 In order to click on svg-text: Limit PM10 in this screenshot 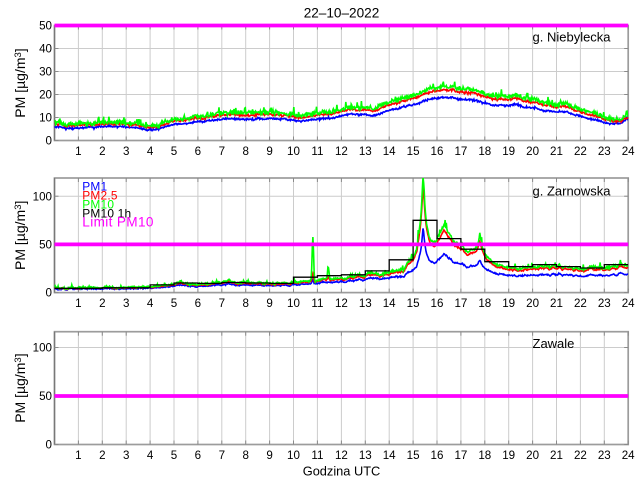, I will do `click(118, 221)`.